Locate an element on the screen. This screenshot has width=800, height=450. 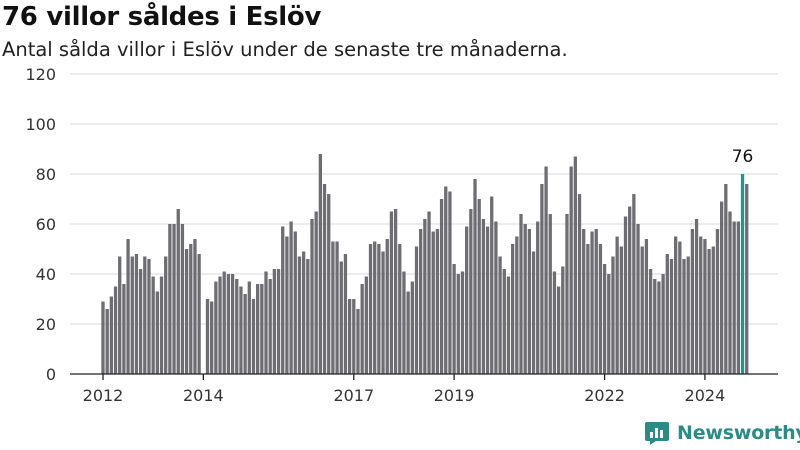
annotations: 76 is located at coordinates (743, 157).